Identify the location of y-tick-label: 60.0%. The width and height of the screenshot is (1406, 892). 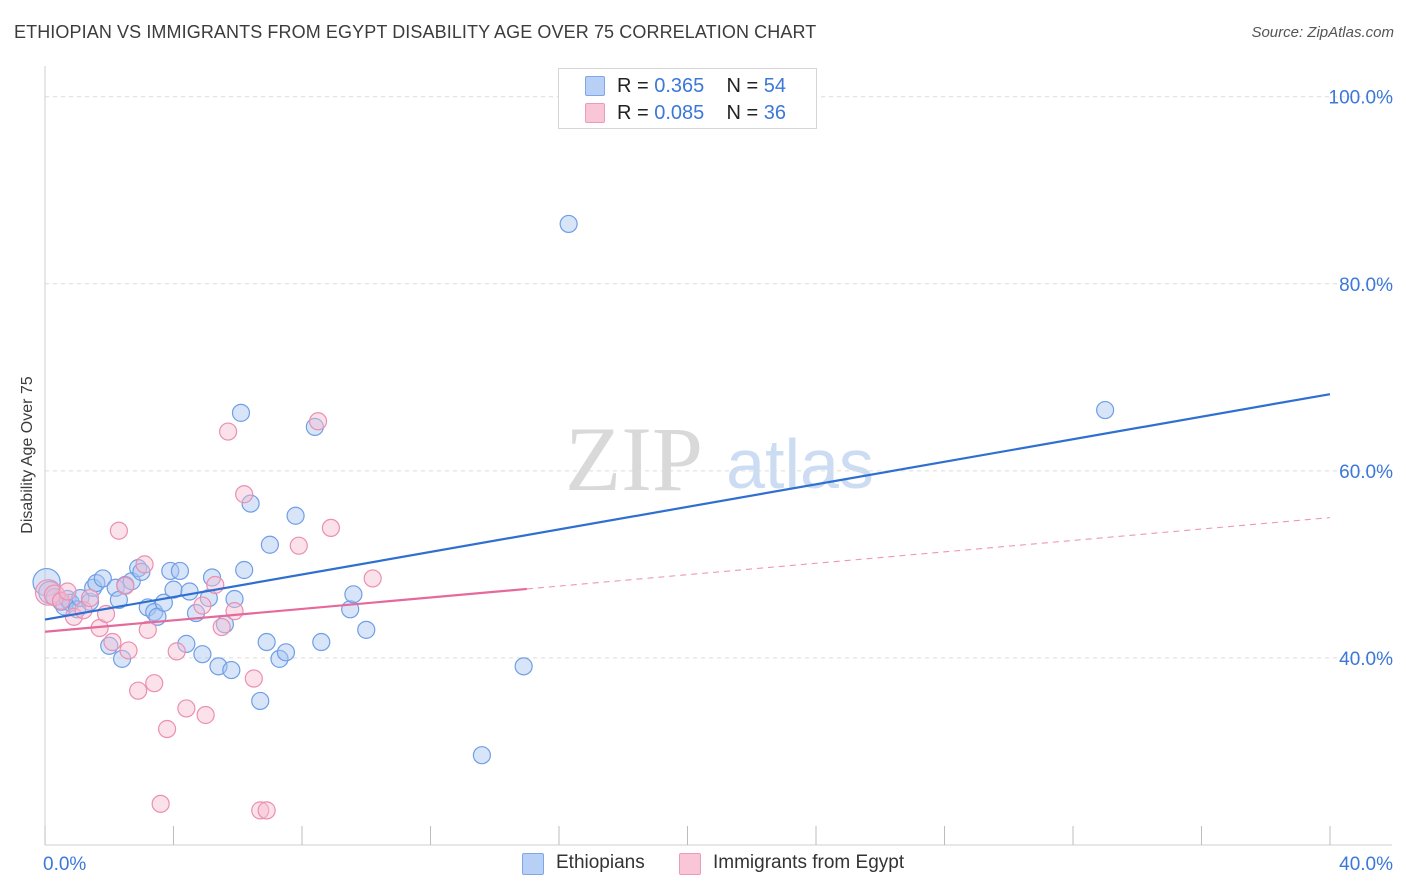
(1366, 472).